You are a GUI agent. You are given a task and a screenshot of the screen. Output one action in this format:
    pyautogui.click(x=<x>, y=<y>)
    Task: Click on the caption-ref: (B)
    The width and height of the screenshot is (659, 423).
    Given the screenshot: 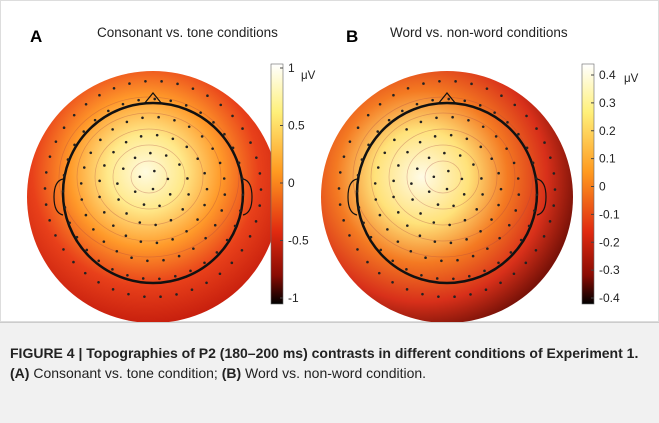 What is the action you would take?
    pyautogui.click(x=231, y=373)
    